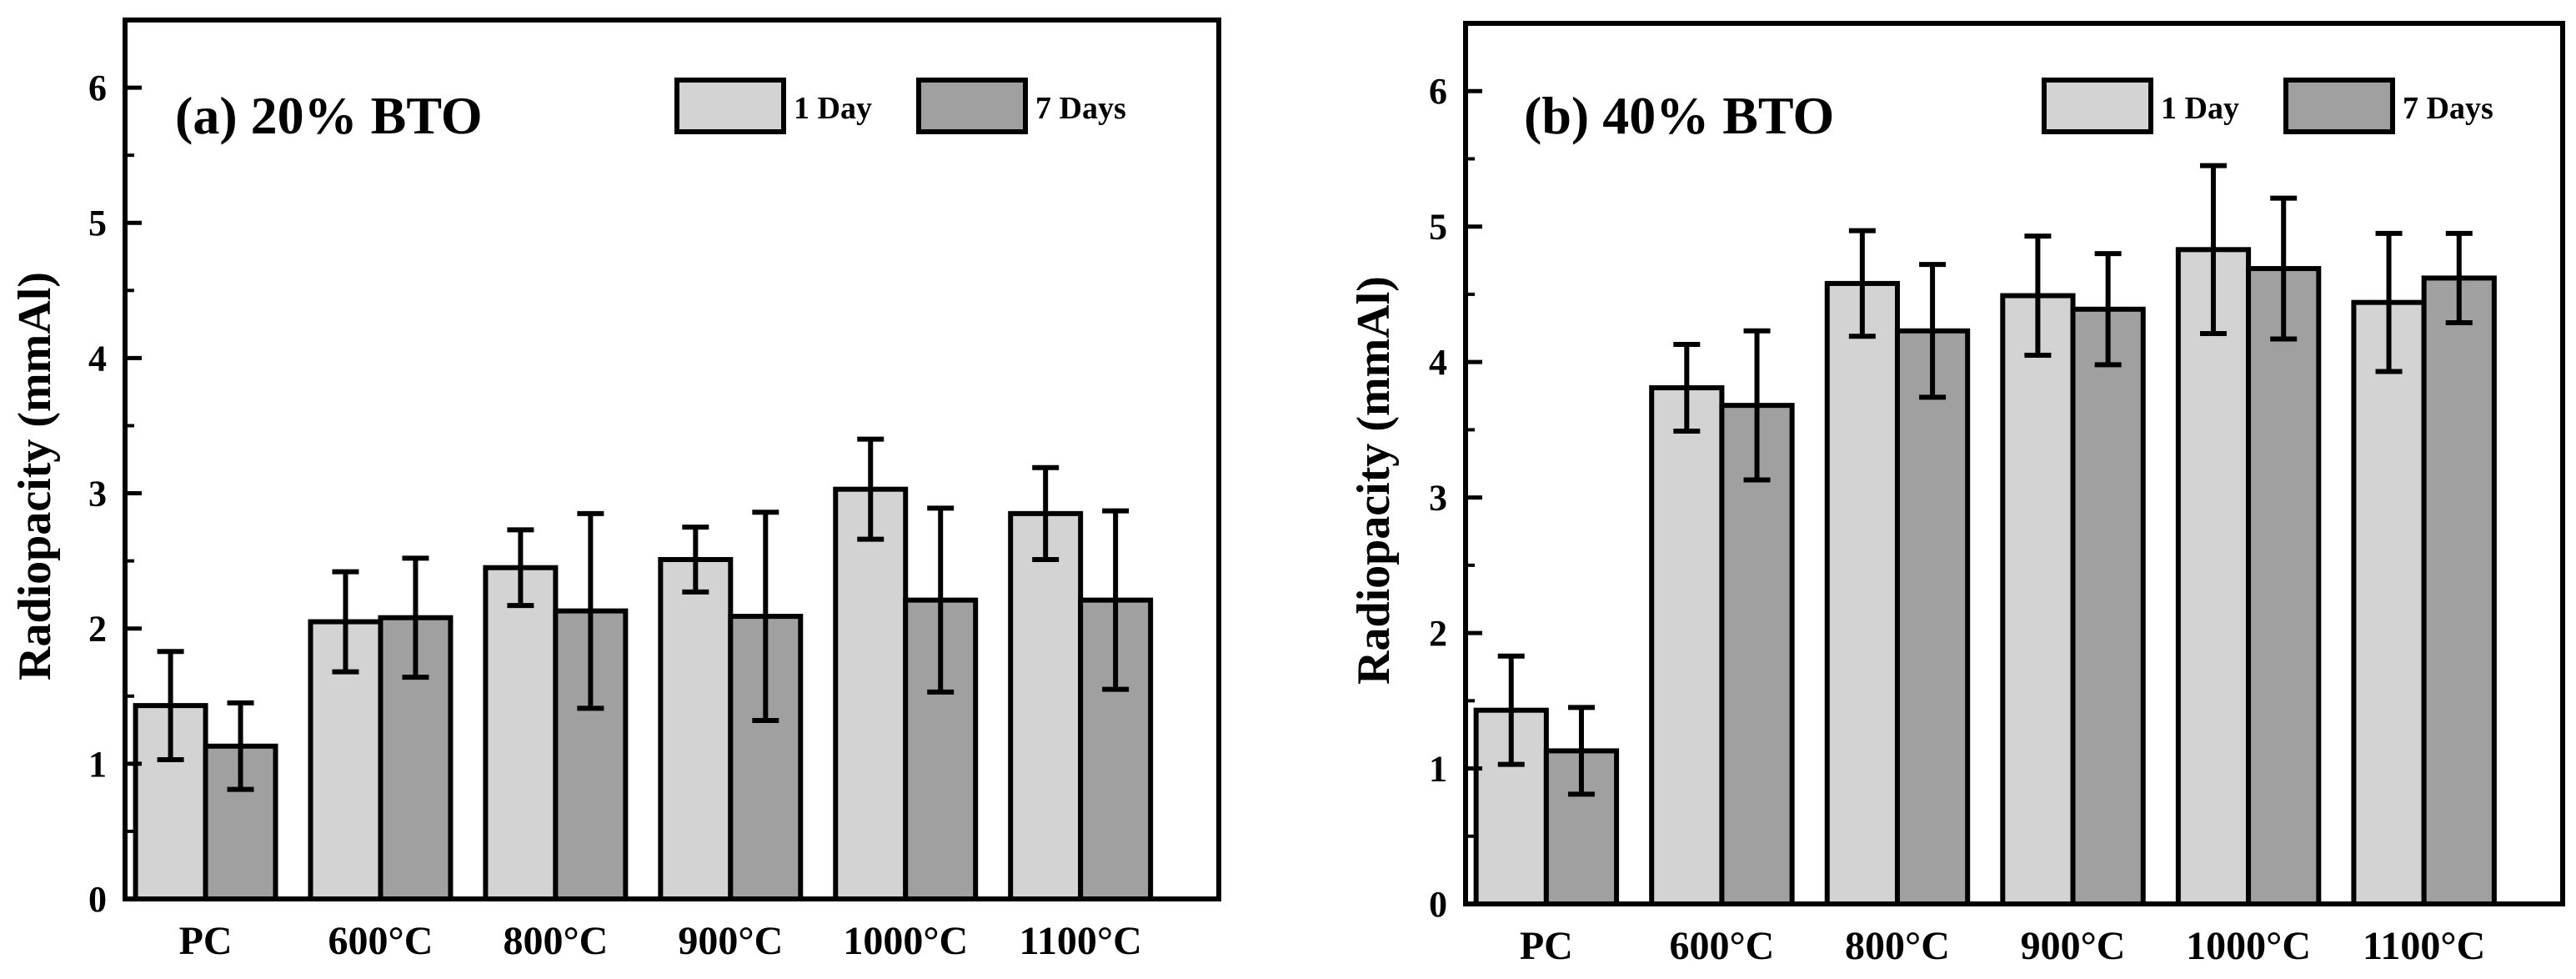  Describe the element at coordinates (329, 115) in the screenshot. I see `panel-title: (a) 20% BTO` at that location.